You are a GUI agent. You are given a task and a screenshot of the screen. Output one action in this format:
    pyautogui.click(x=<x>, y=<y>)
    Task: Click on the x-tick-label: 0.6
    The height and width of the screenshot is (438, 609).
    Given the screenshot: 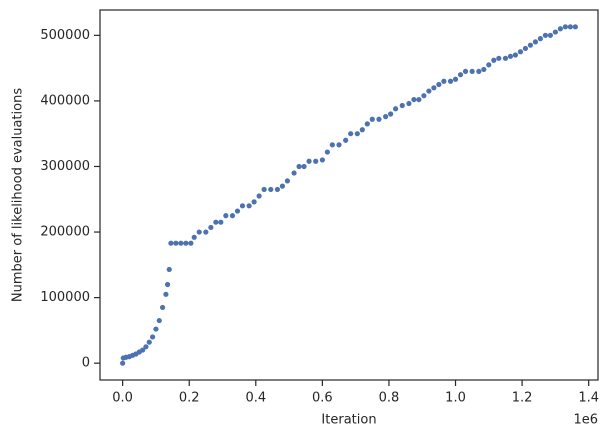 What is the action you would take?
    pyautogui.click(x=322, y=398)
    